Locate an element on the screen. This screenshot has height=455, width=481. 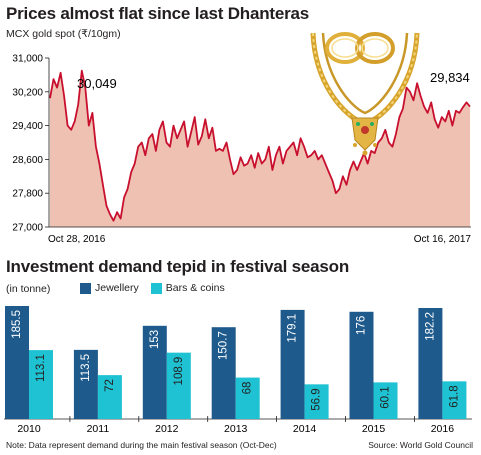
legend-label-jewellery: Jewellery is located at coordinates (117, 288).